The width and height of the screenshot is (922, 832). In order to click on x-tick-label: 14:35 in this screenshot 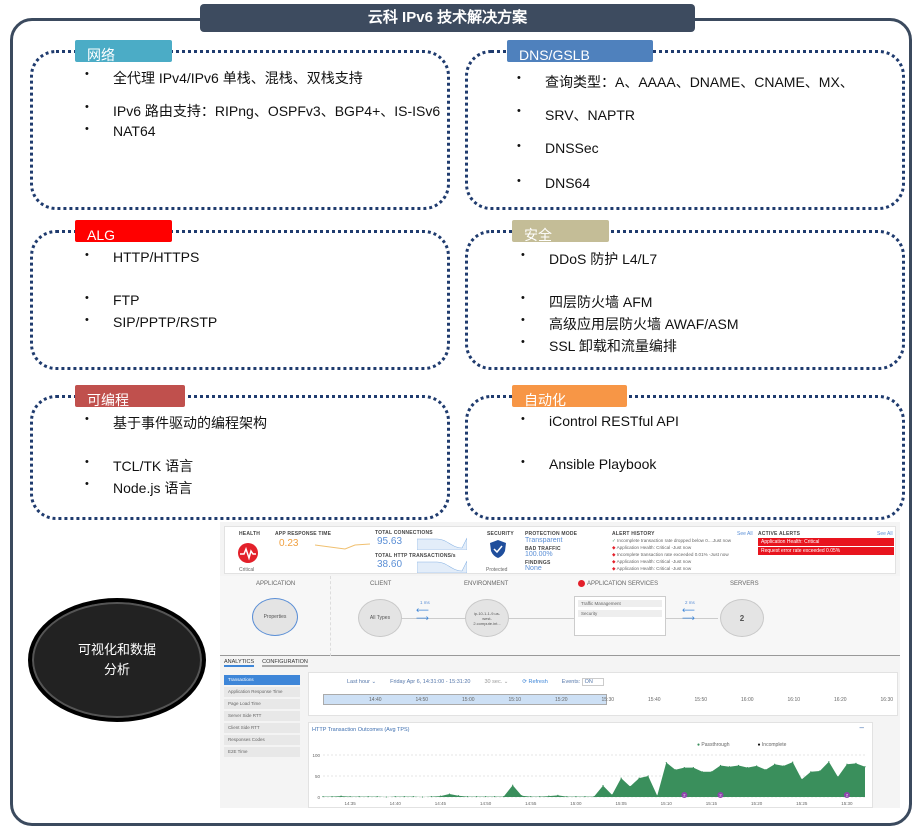, I will do `click(350, 803)`.